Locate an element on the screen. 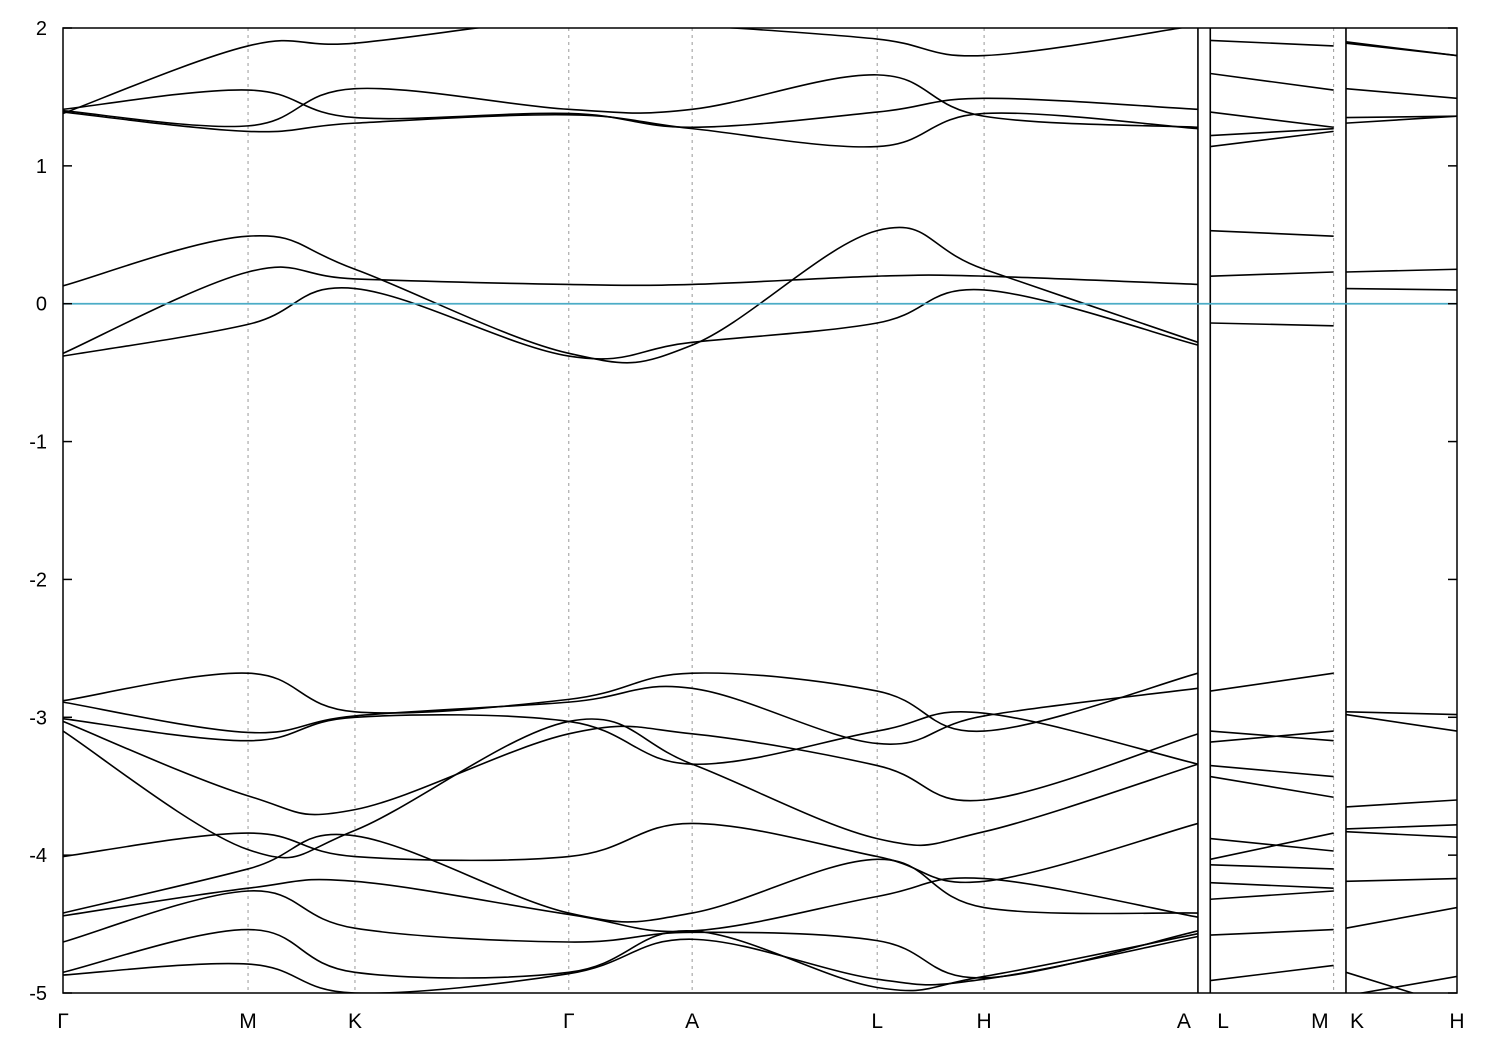 The height and width of the screenshot is (1050, 1500). y-tick-label: -1 is located at coordinates (38, 443).